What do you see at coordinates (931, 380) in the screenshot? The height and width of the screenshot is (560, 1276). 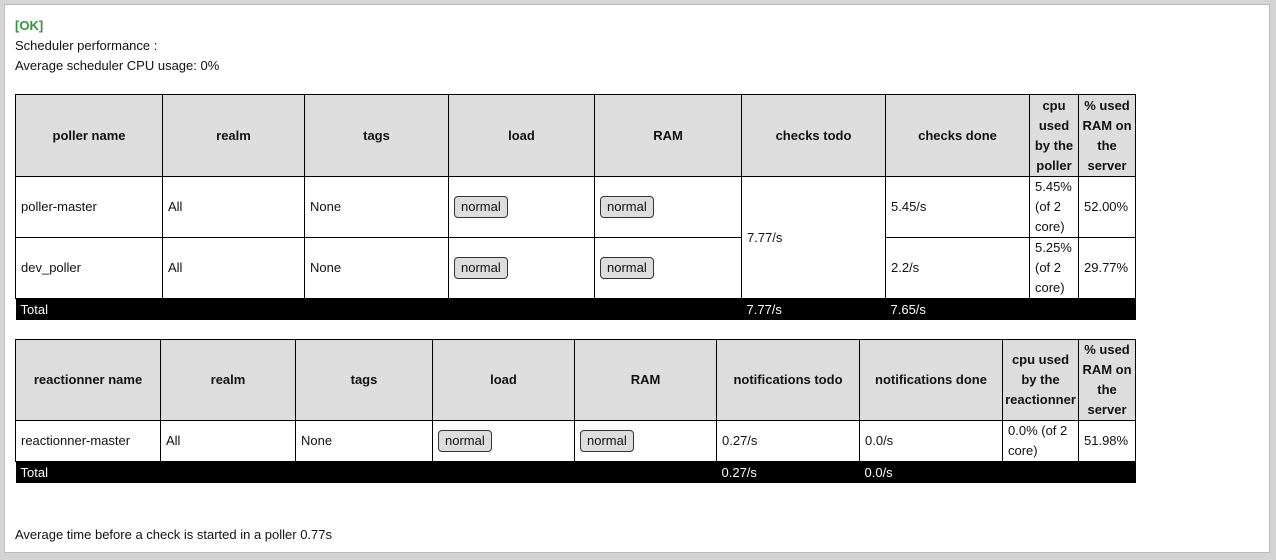 I see `col-notifications-done: notifications done` at bounding box center [931, 380].